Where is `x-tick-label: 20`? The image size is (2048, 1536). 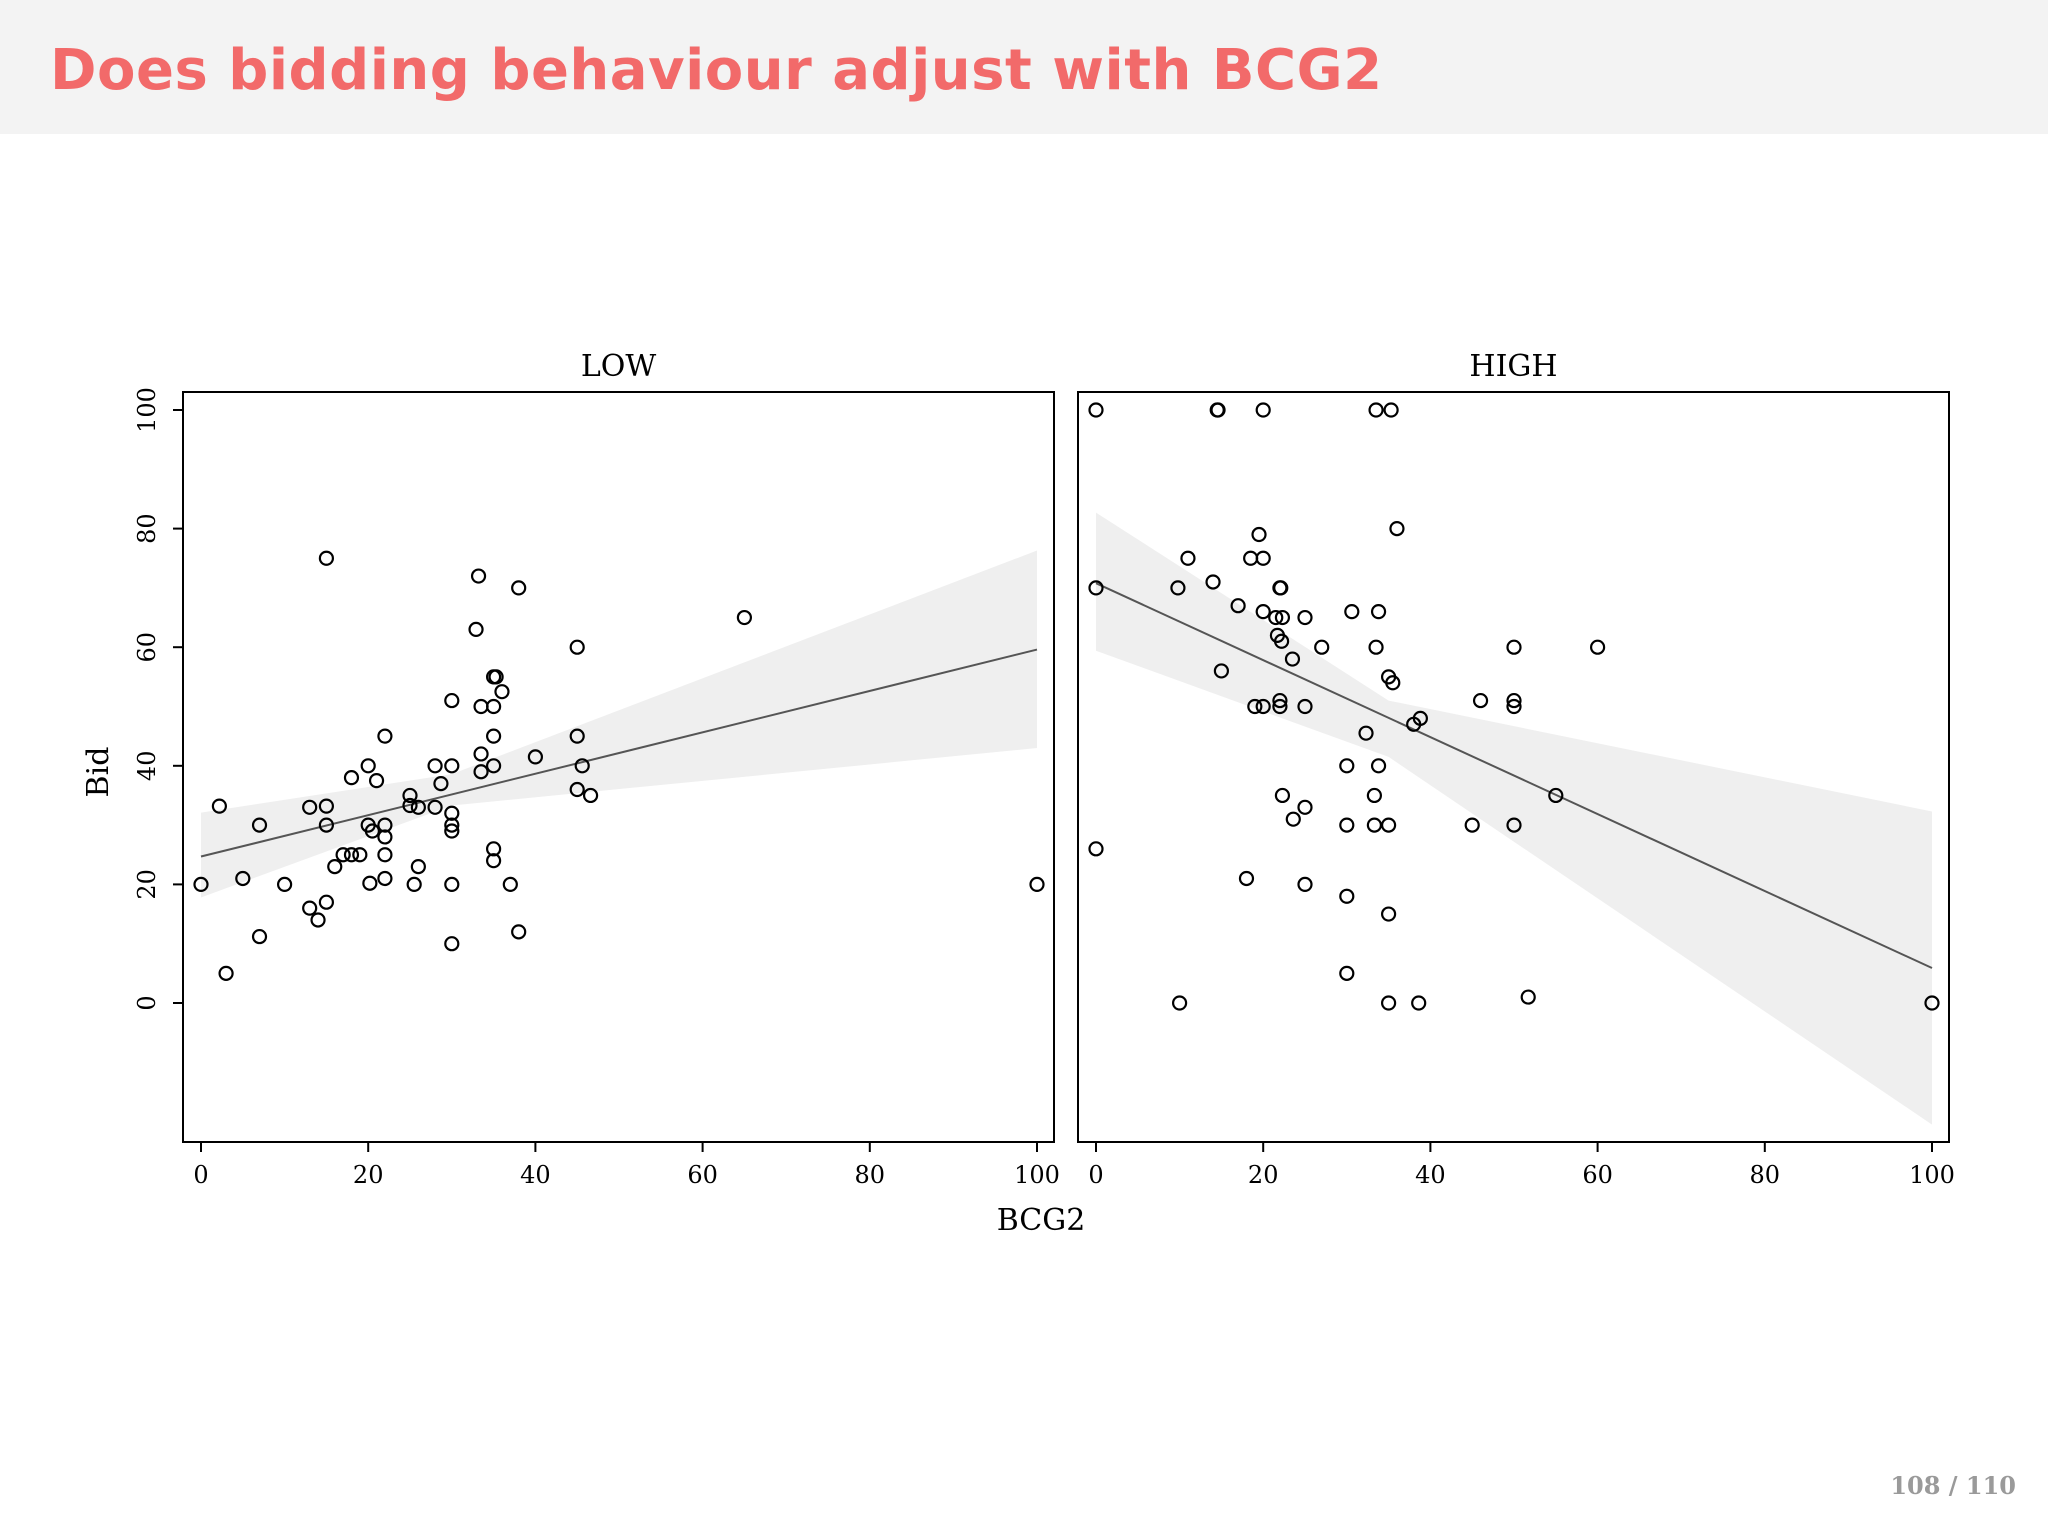
x-tick-label: 20 is located at coordinates (1263, 1175).